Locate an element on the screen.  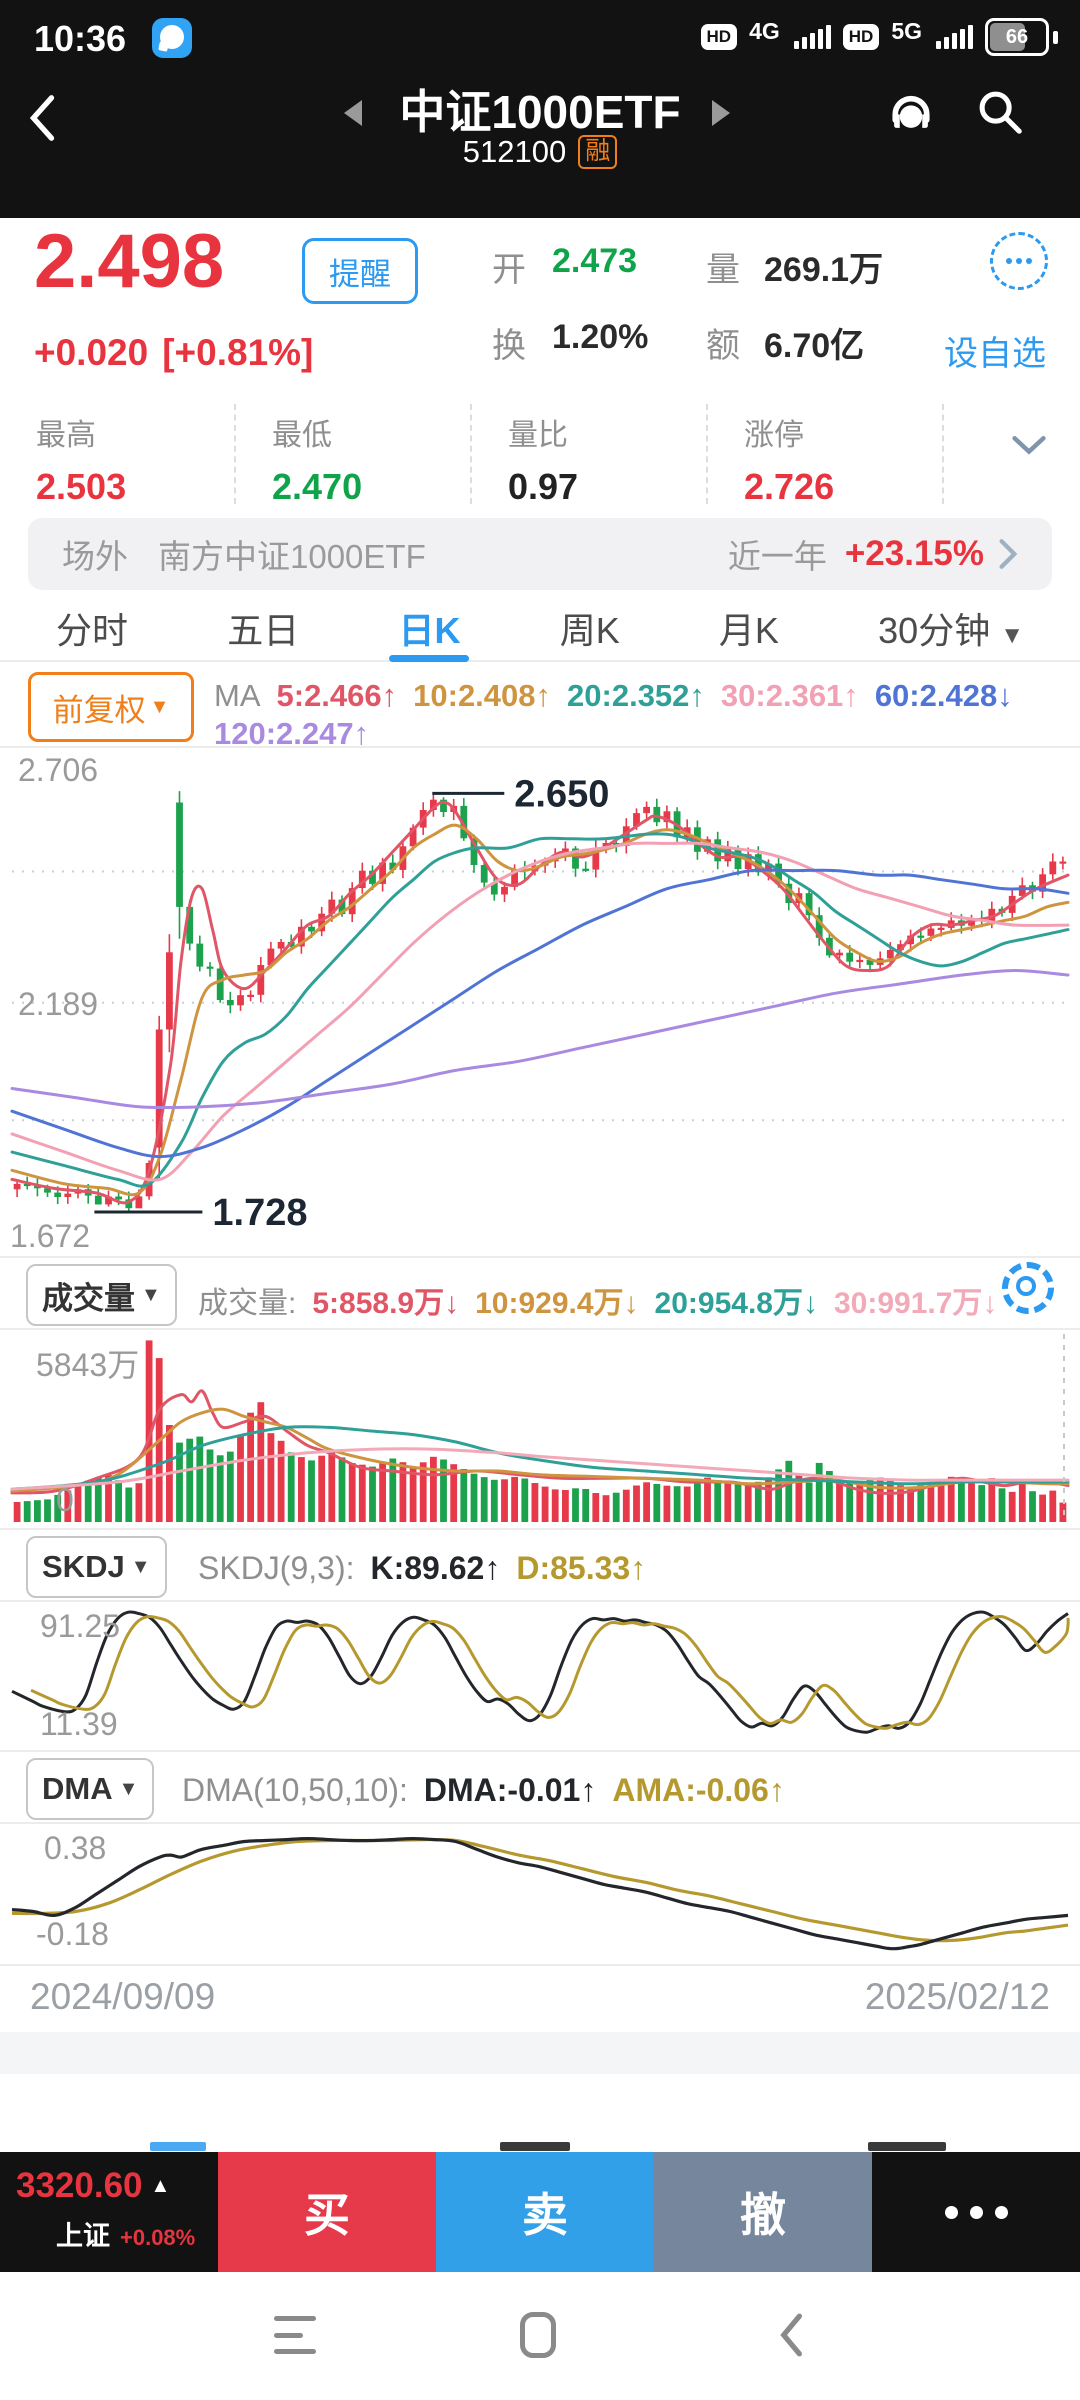
network-type-5g: 5G is located at coordinates (906, 30).